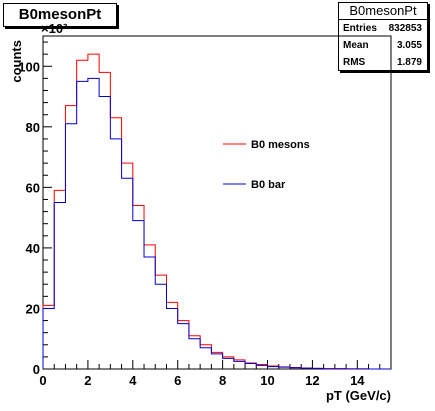  What do you see at coordinates (383, 29) in the screenshot?
I see `stats-row-entries: Entries 832853` at bounding box center [383, 29].